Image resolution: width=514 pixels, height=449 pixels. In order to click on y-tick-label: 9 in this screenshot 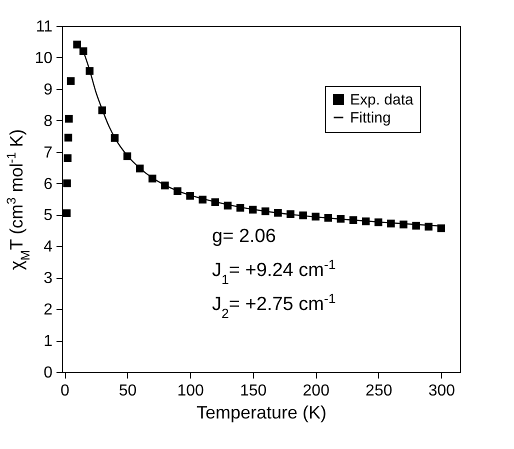, I will do `click(48, 89)`.